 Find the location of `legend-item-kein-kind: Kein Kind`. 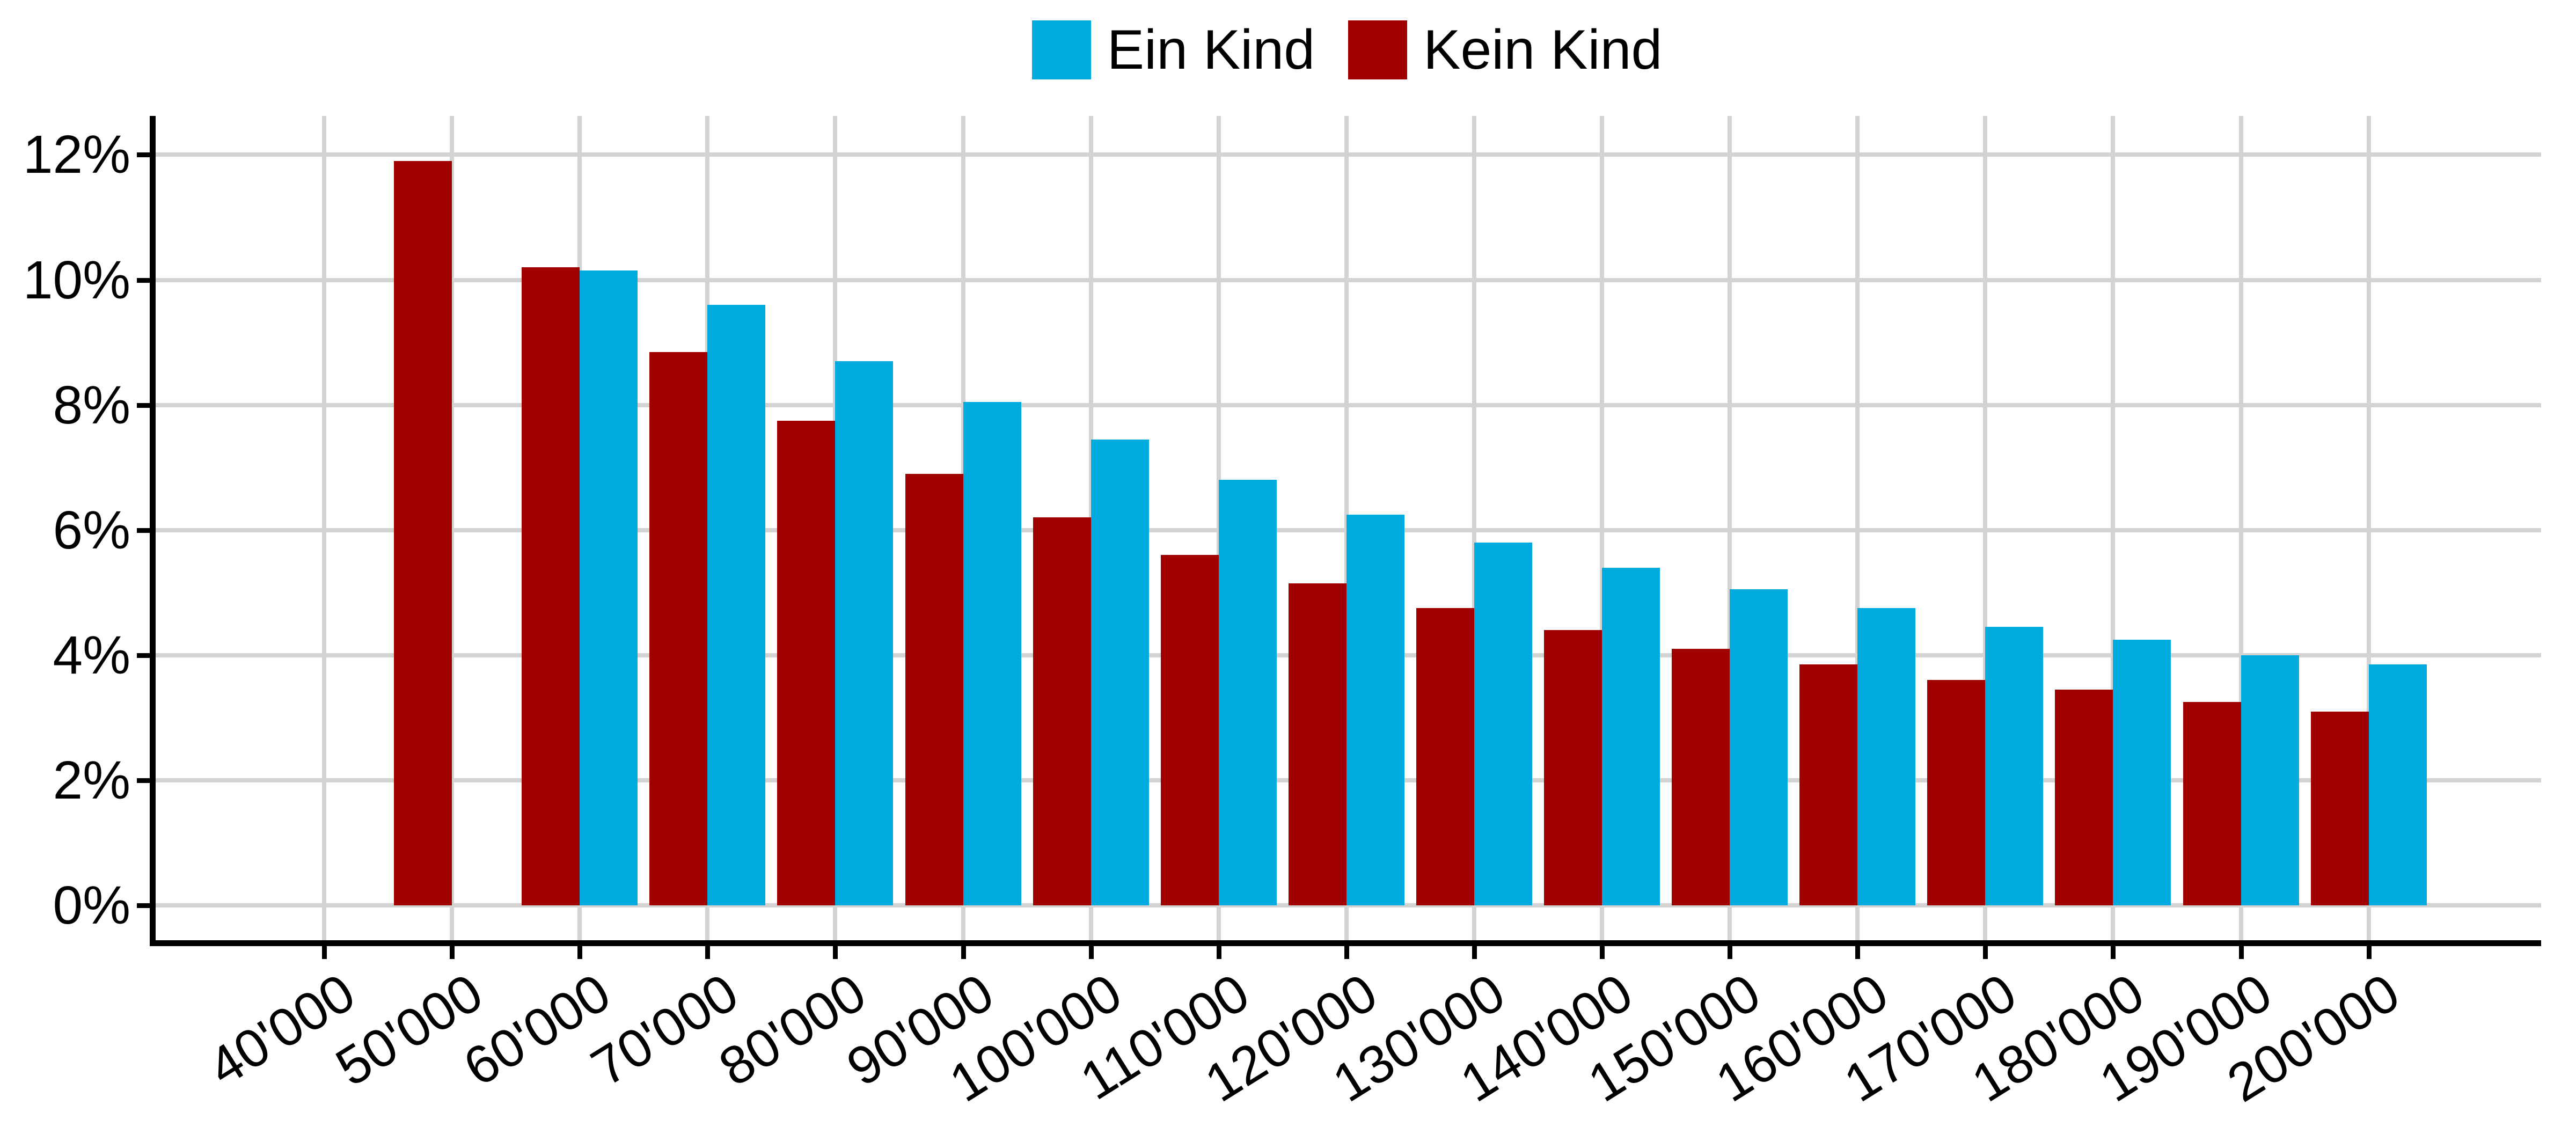

legend-item-kein-kind: Kein Kind is located at coordinates (1505, 49).